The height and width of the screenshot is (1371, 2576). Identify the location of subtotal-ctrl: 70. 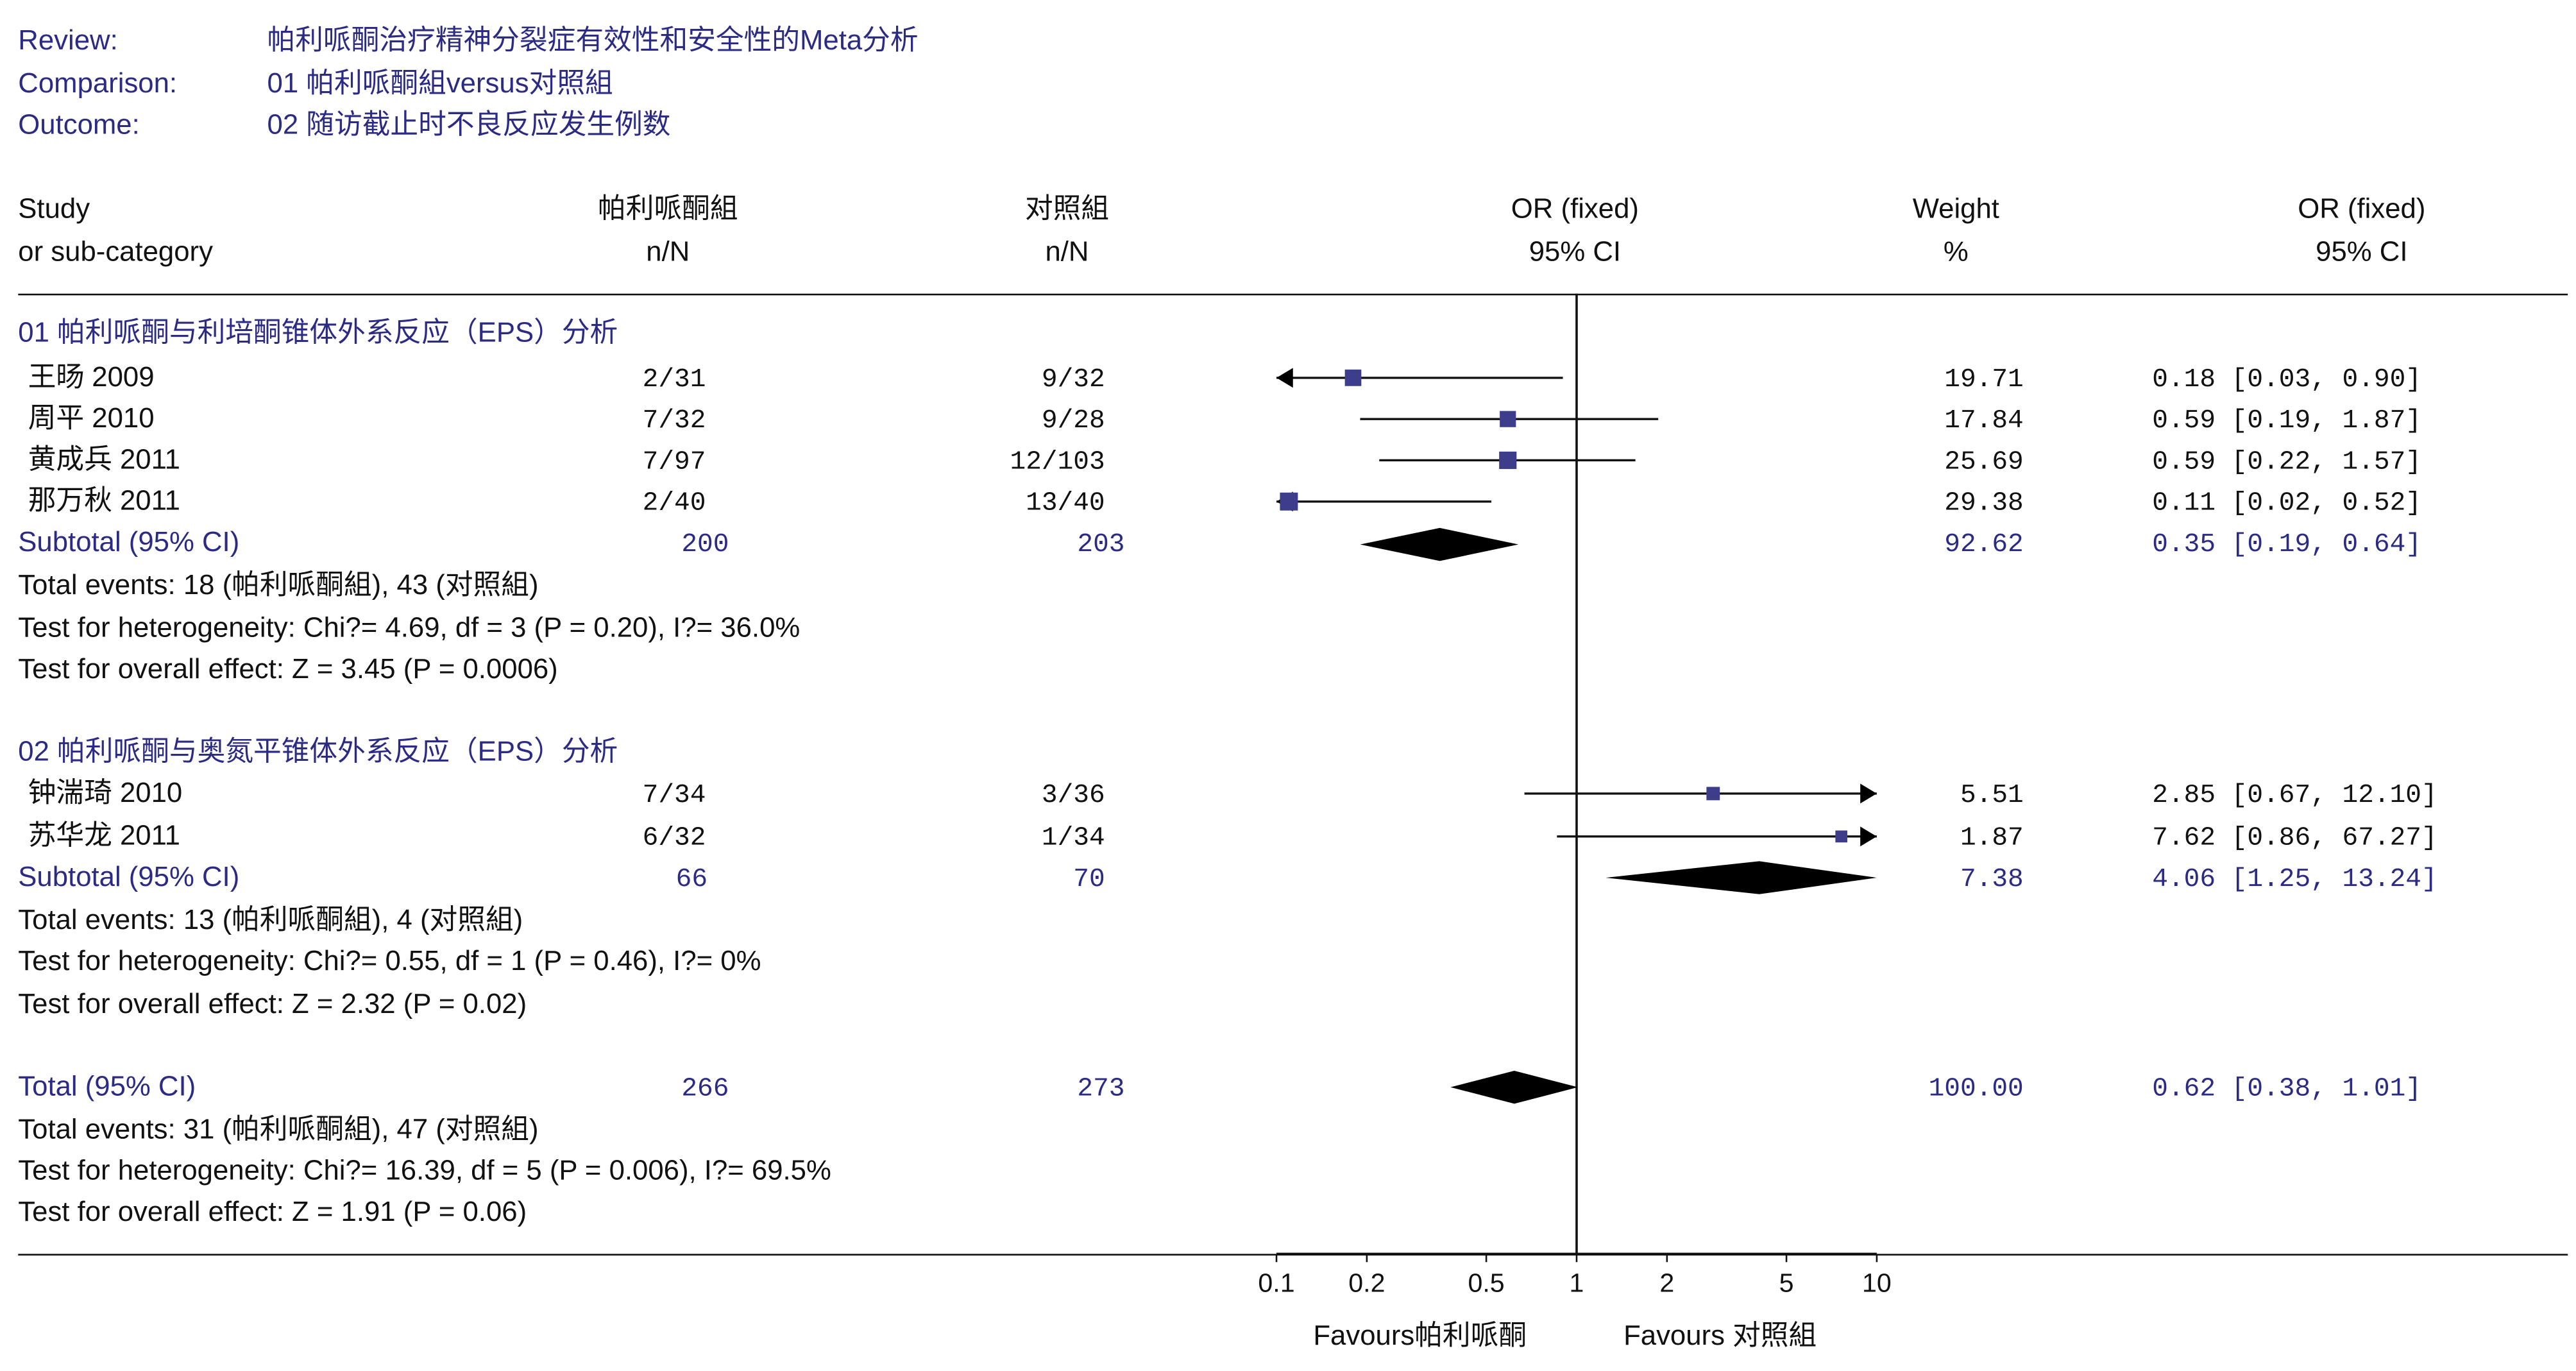
(1089, 879).